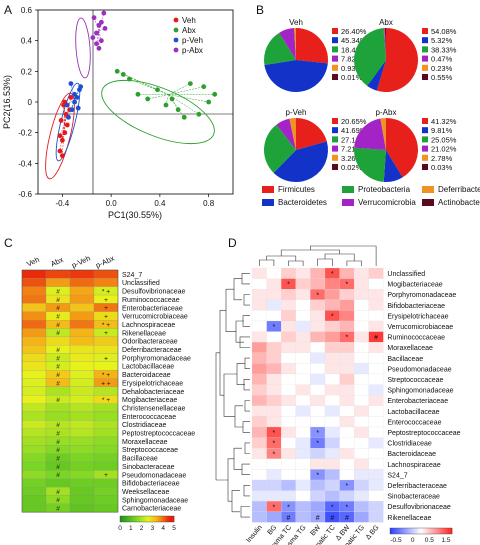 Image resolution: width=480 pixels, height=545 pixels. I want to click on pca-y-axis-title: PC2(16.53%), so click(7, 102).